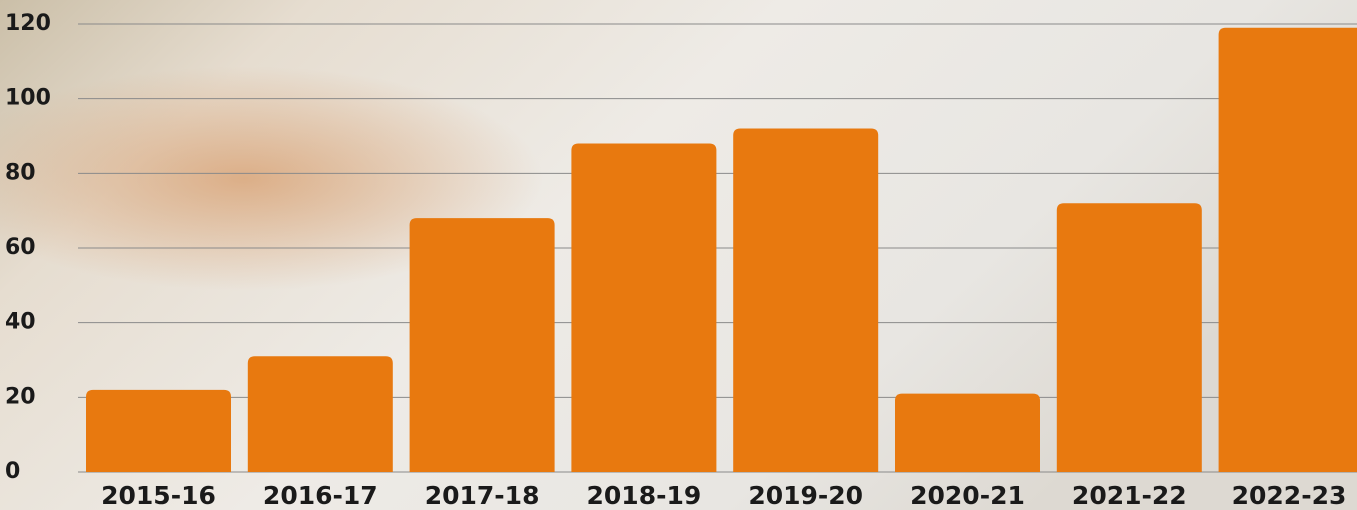 Image resolution: width=1357 pixels, height=510 pixels. Describe the element at coordinates (20, 172) in the screenshot. I see `y-tick-label: 80` at that location.